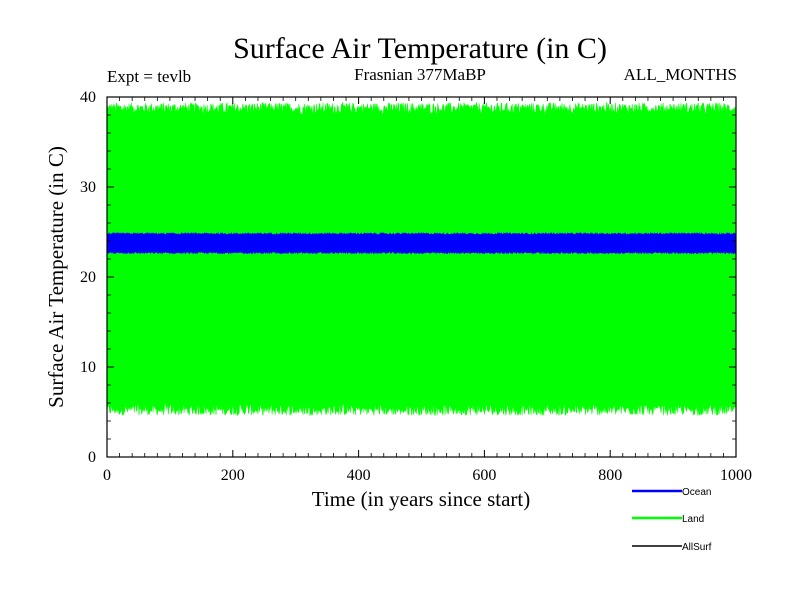  I want to click on x-tick-label: 600, so click(484, 475).